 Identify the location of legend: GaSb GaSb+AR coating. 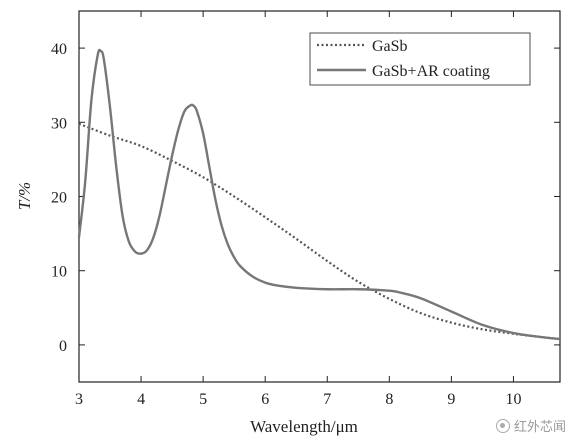
(420, 59).